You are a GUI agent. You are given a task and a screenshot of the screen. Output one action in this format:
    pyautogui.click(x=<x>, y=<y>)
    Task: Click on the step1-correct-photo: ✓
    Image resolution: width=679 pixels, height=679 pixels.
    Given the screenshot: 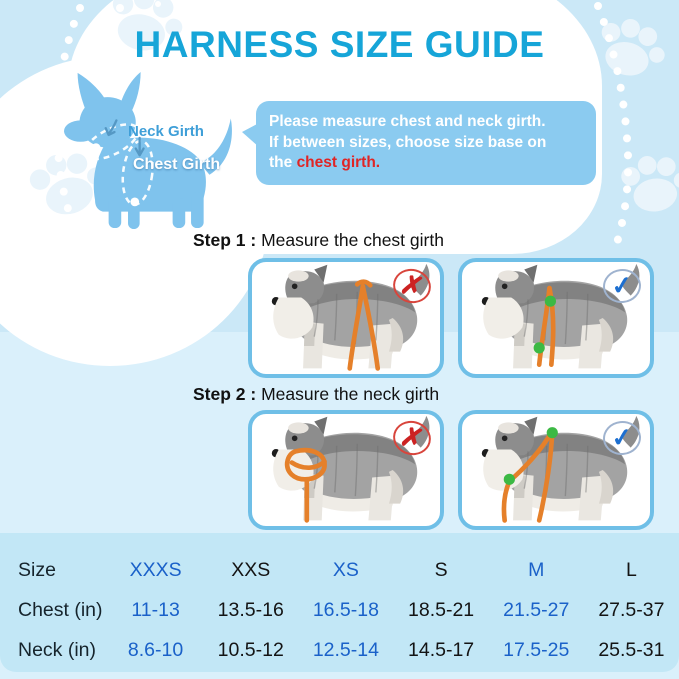 What is the action you would take?
    pyautogui.click(x=556, y=318)
    